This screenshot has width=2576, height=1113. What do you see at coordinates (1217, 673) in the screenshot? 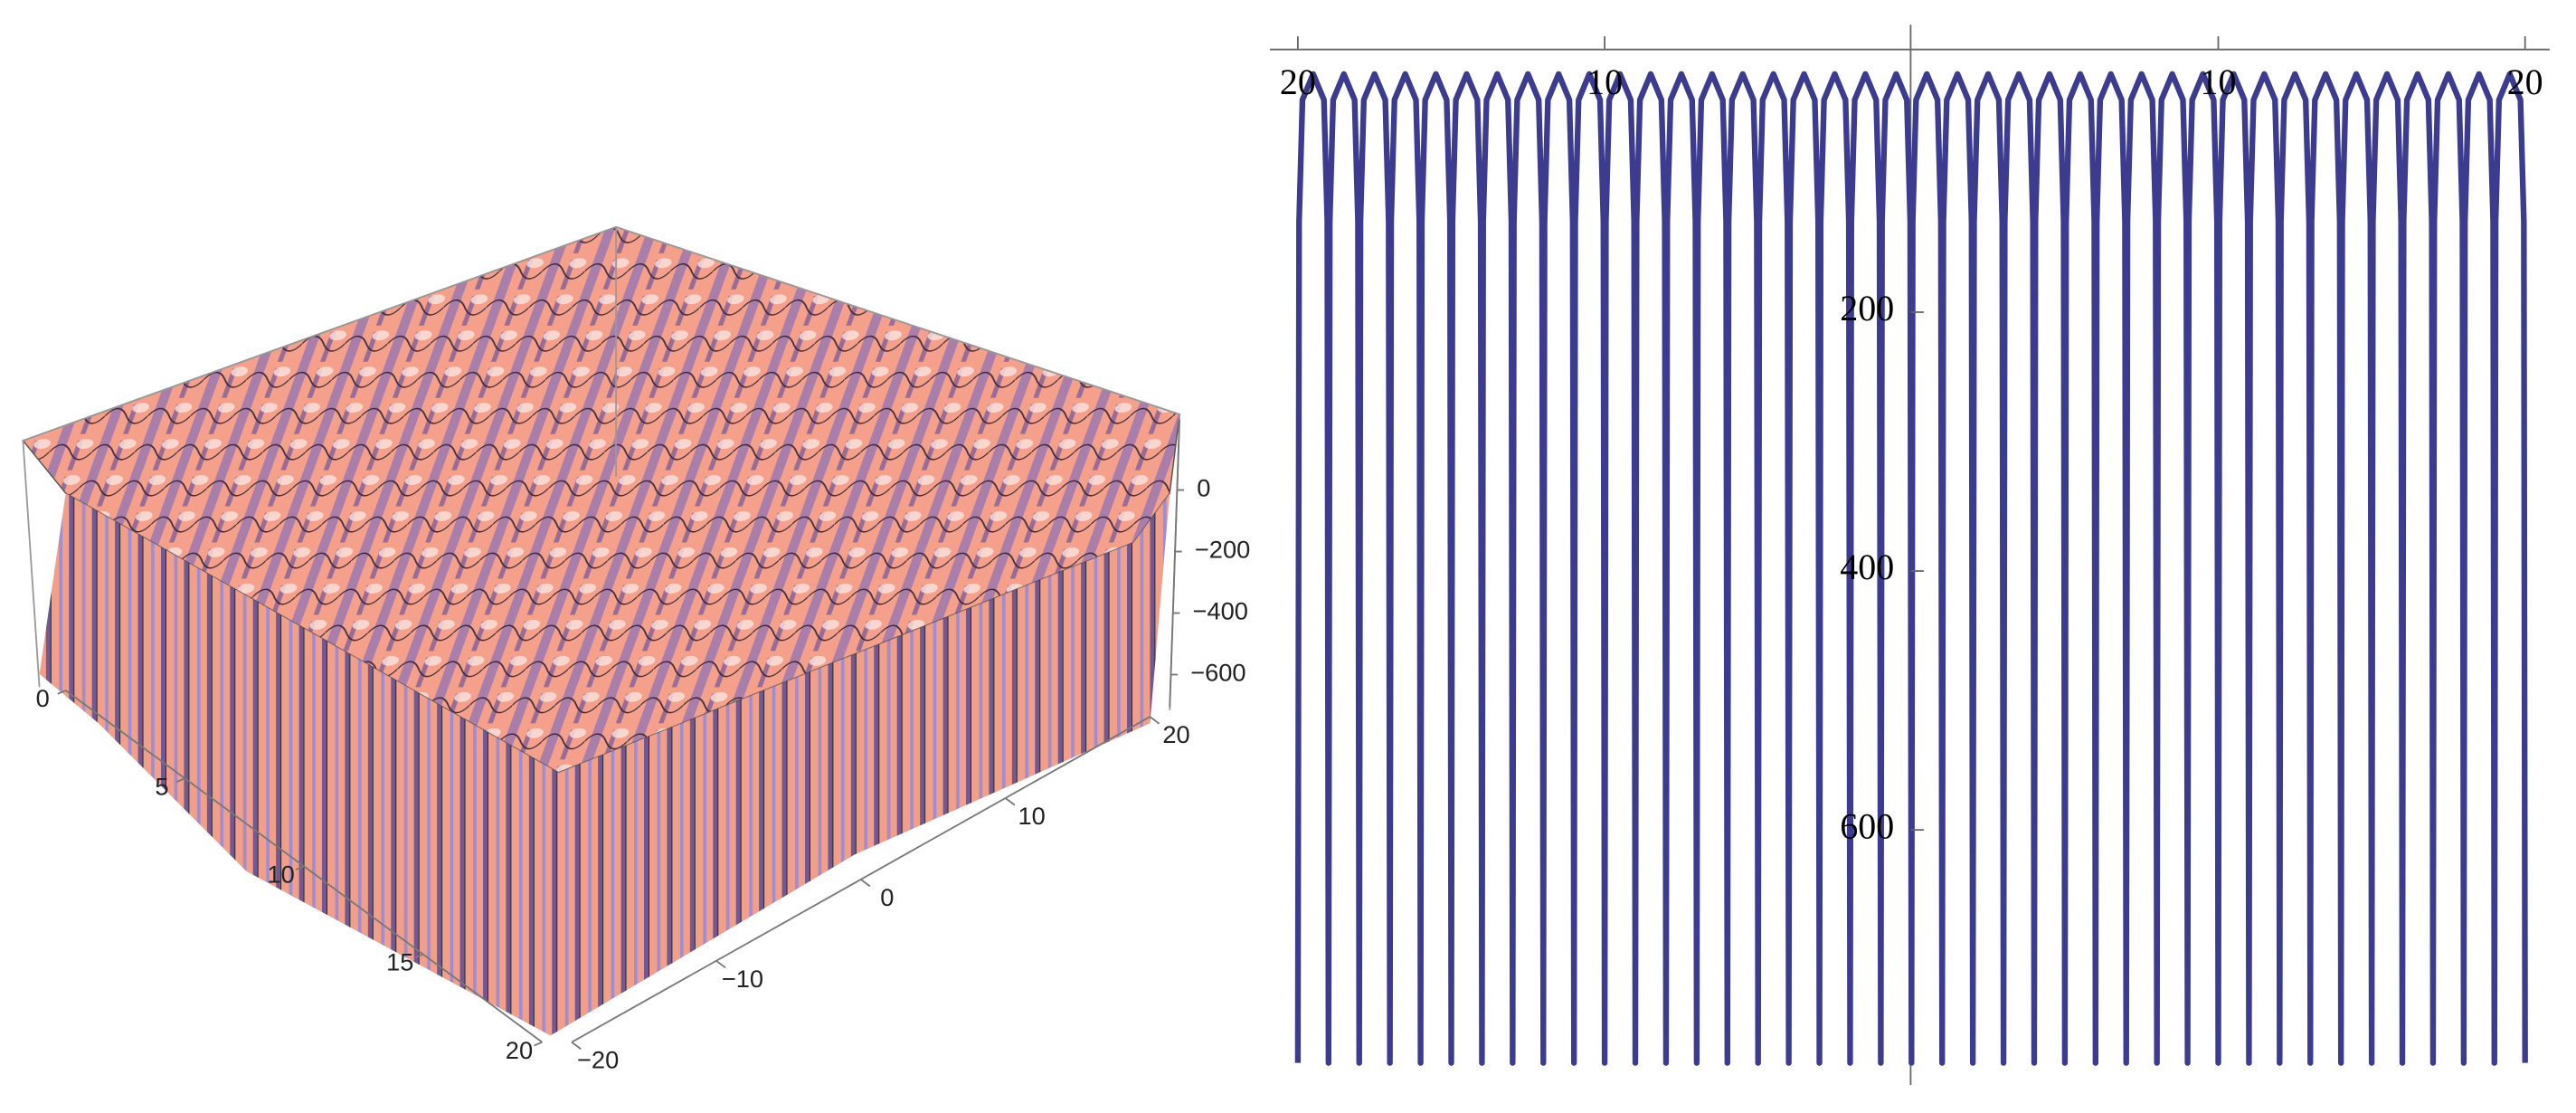
I see `z-tick-label: −600` at bounding box center [1217, 673].